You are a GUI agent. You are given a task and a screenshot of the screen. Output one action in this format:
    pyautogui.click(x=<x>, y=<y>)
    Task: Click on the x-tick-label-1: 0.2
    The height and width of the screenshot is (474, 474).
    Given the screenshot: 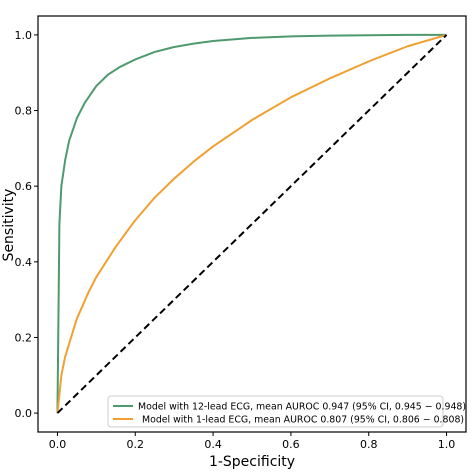 What is the action you would take?
    pyautogui.click(x=136, y=444)
    